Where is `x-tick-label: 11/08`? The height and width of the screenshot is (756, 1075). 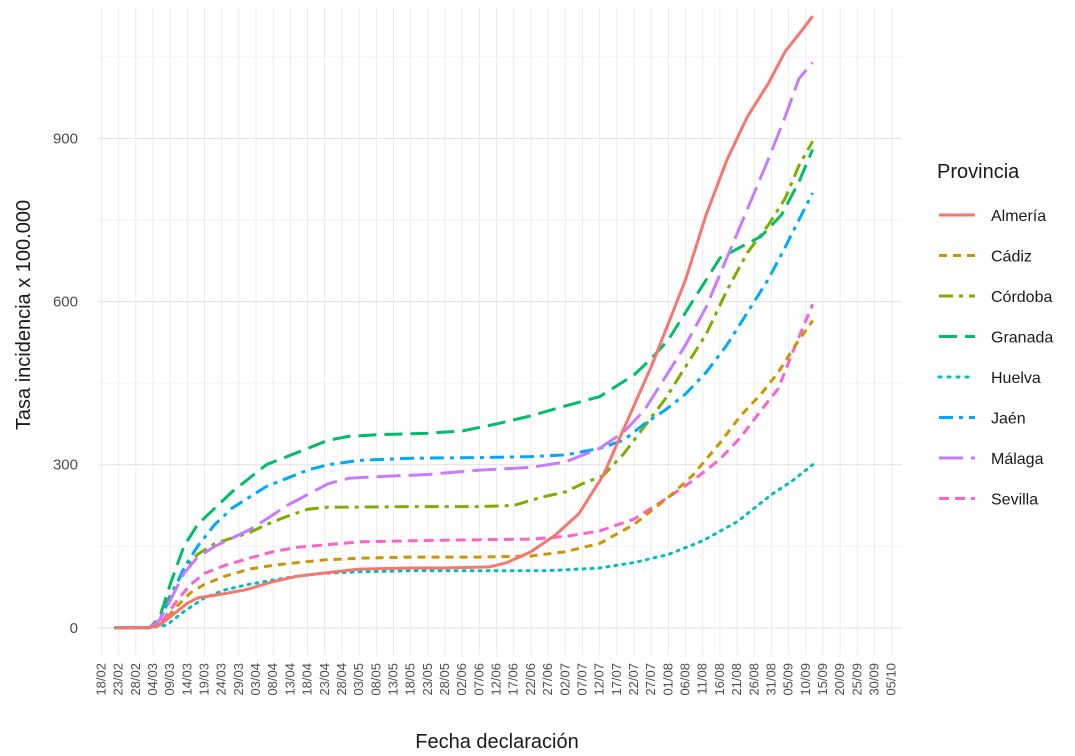 x-tick-label: 11/08 is located at coordinates (702, 679).